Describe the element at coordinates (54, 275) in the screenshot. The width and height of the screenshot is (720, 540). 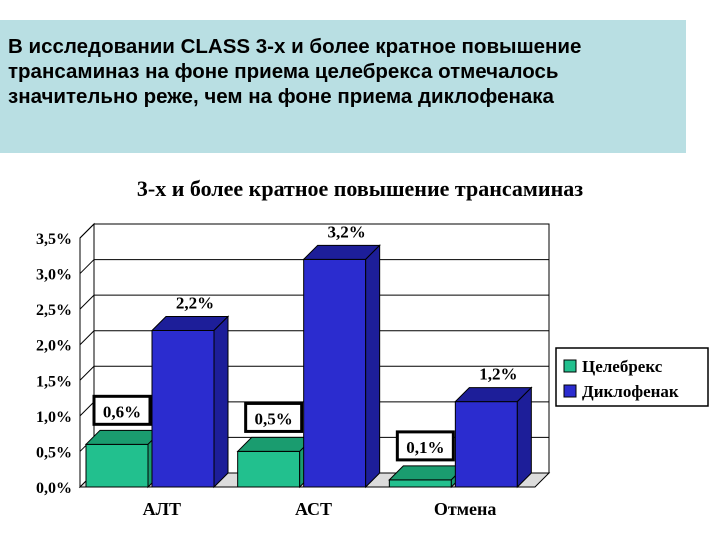
I see `y-tick-label: 3,0%` at that location.